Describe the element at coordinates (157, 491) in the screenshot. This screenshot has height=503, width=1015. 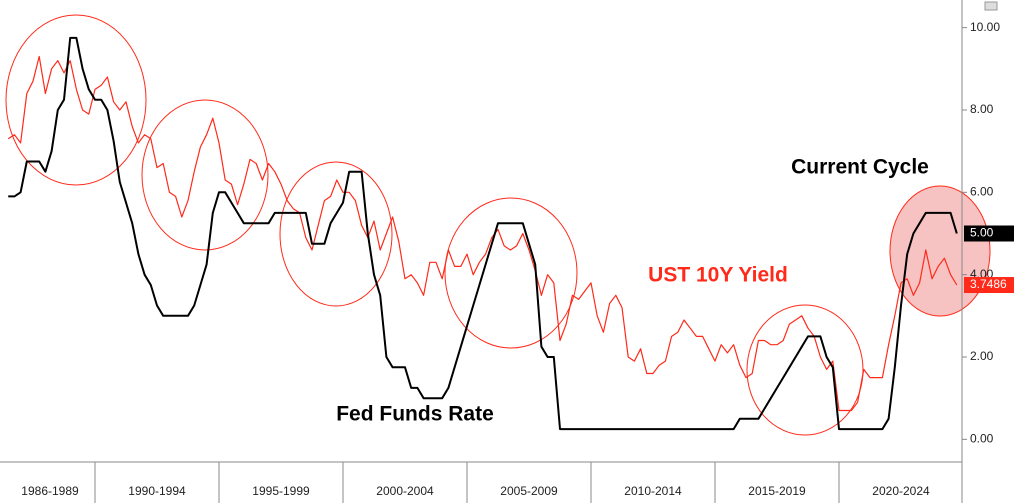
I see `x-tick-label: 1990-1994` at that location.